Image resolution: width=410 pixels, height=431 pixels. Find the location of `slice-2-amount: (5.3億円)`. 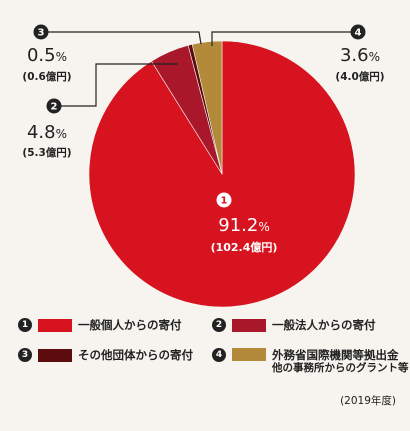

slice-2-amount: (5.3億円) is located at coordinates (46, 152).